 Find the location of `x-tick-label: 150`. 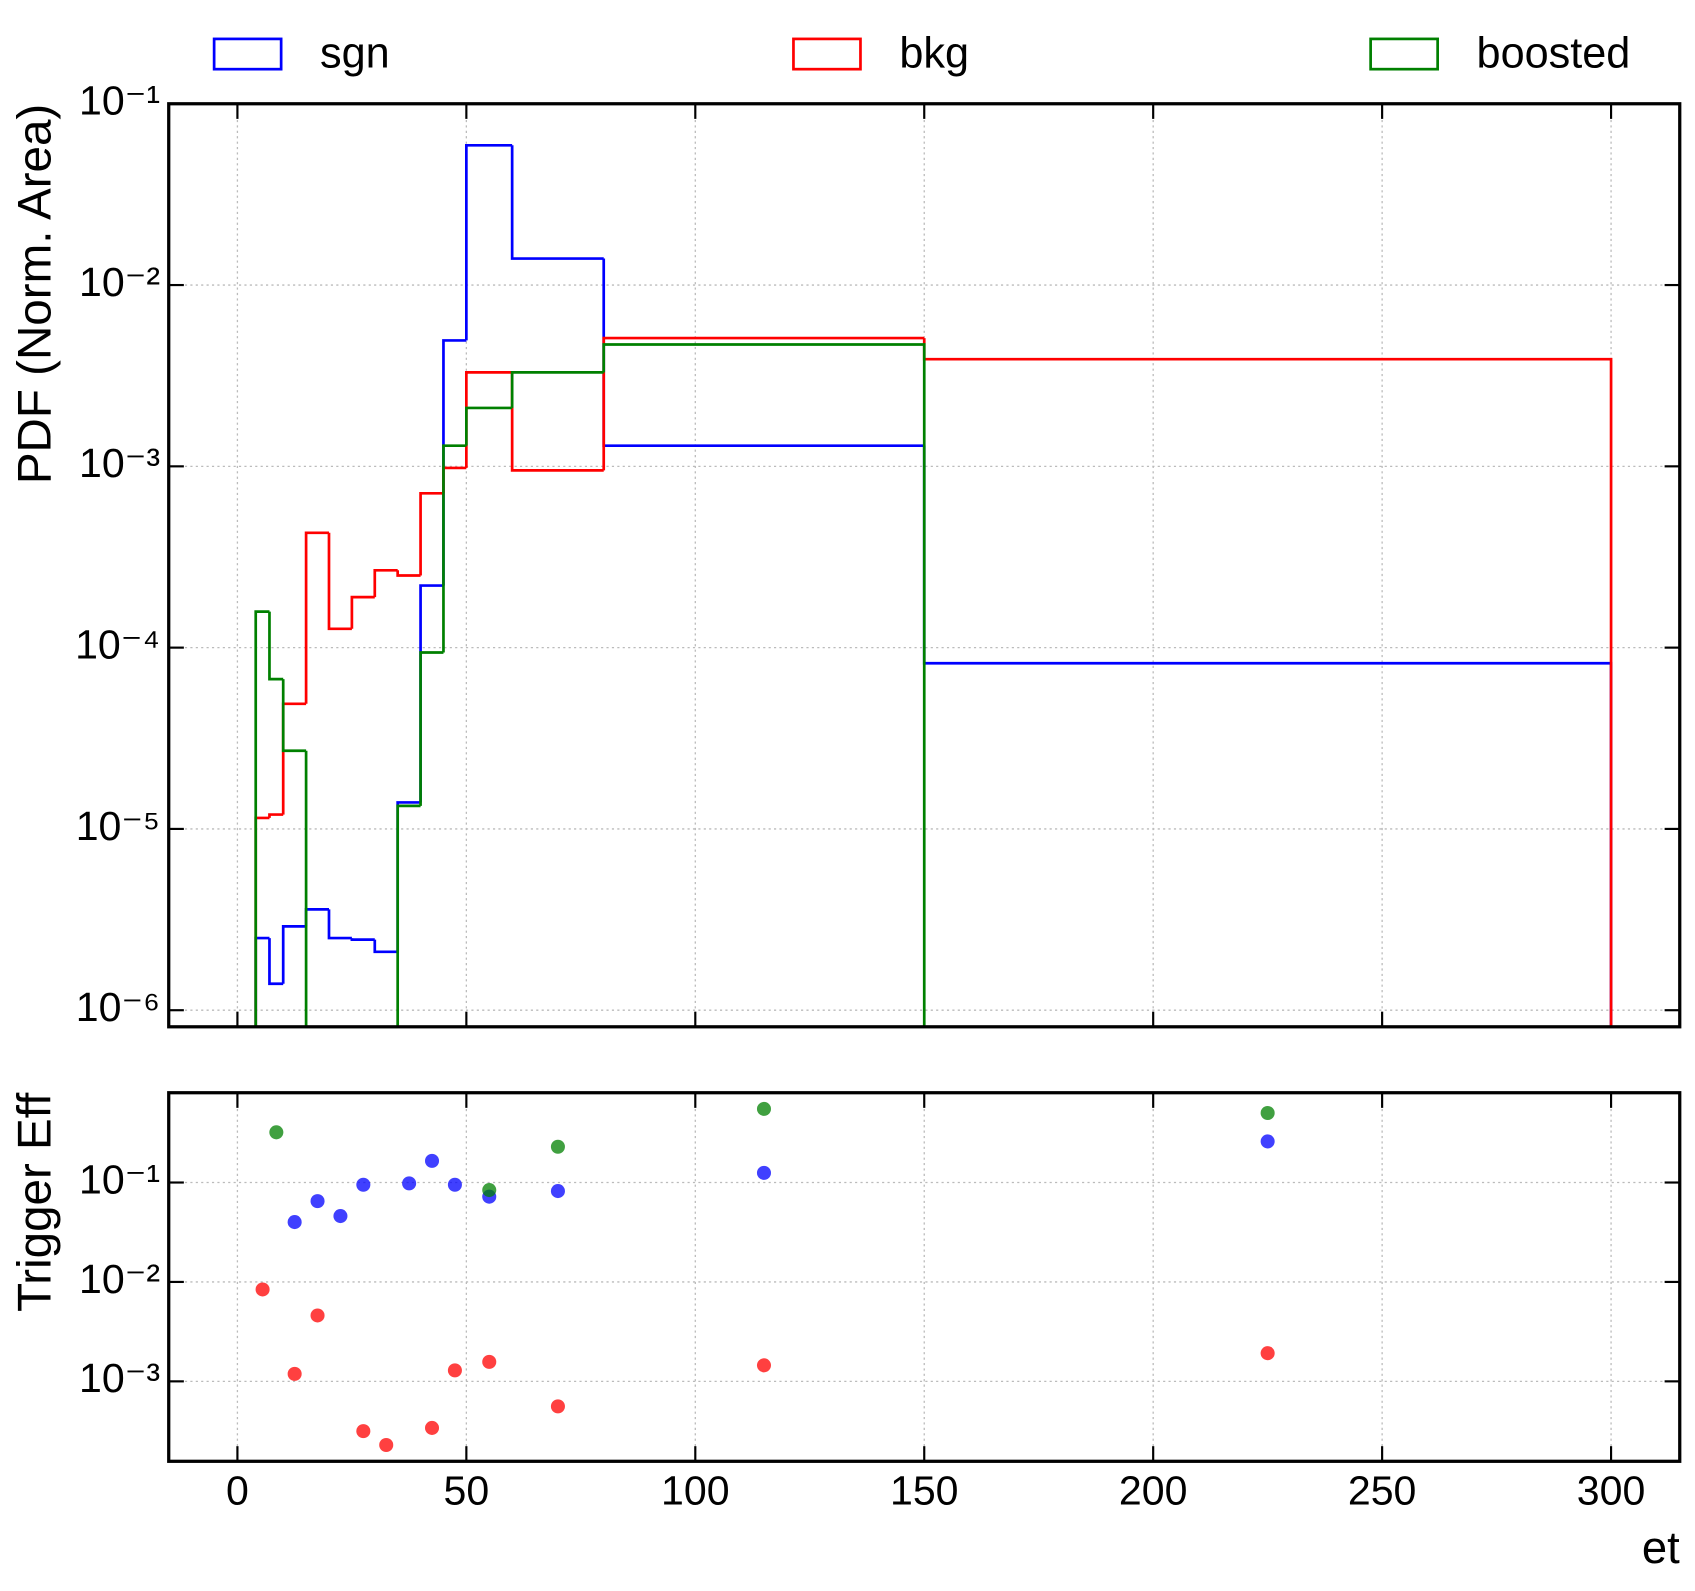

x-tick-label: 150 is located at coordinates (924, 1491).